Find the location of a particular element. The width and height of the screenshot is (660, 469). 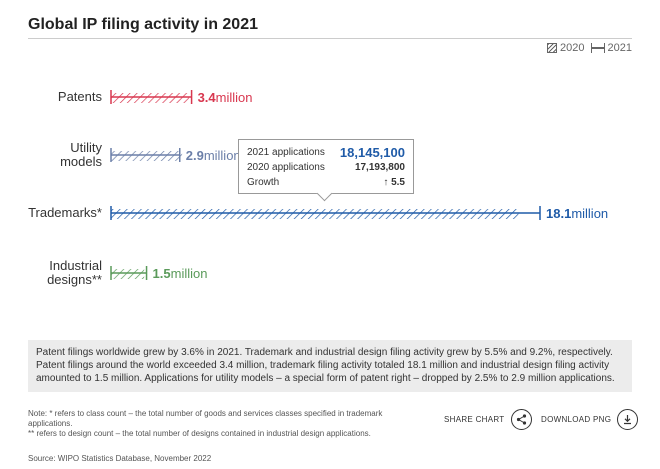

share-chart-button: SHARE CHART is located at coordinates (488, 419).